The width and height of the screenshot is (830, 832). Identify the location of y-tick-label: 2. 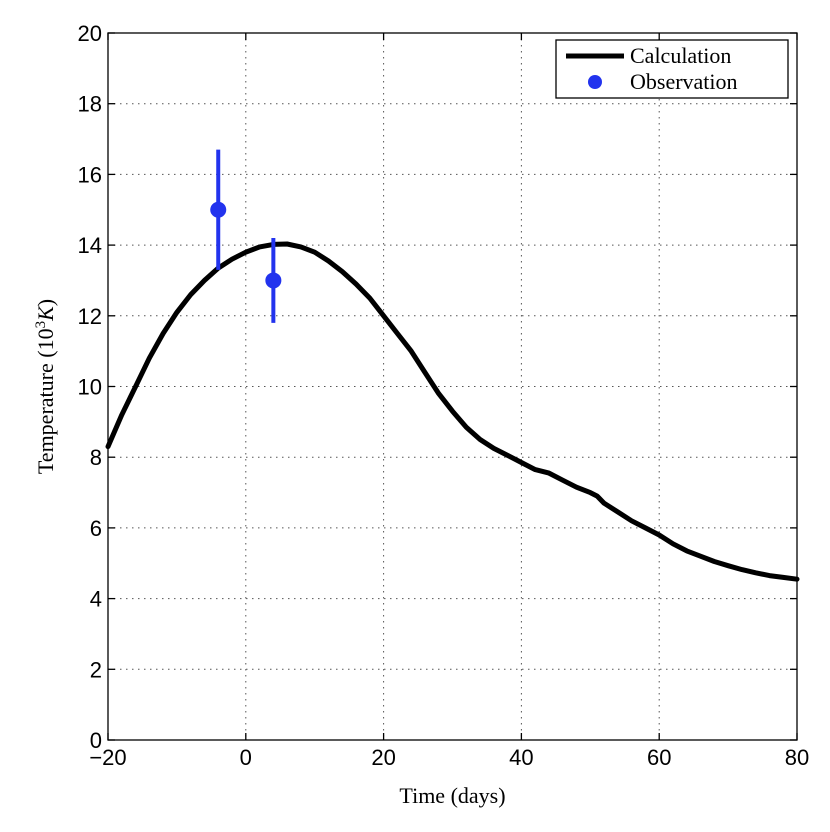
(96, 669).